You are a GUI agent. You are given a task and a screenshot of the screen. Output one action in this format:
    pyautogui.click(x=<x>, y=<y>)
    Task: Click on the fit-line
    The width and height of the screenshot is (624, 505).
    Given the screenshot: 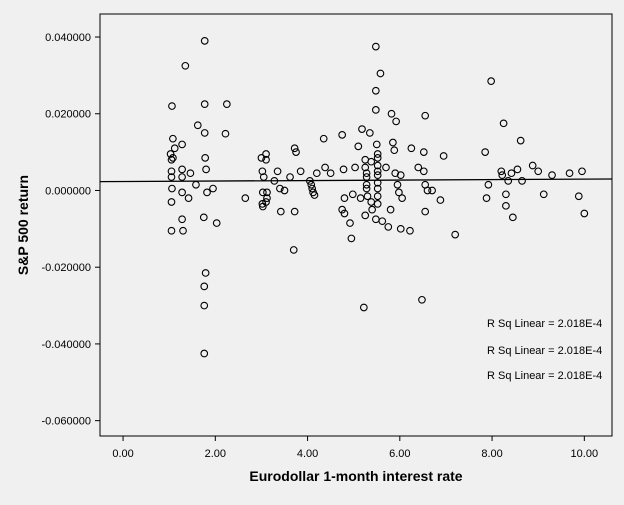 What is the action you would take?
    pyautogui.click(x=356, y=180)
    